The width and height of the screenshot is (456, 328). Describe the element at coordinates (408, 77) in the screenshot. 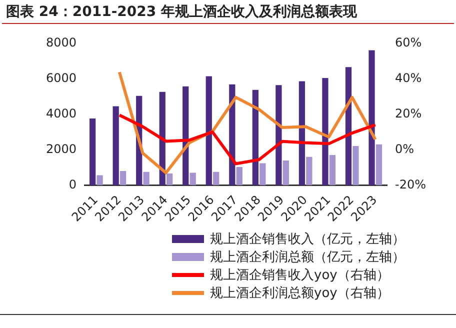

I see `y2-tick-label: 40%` at that location.